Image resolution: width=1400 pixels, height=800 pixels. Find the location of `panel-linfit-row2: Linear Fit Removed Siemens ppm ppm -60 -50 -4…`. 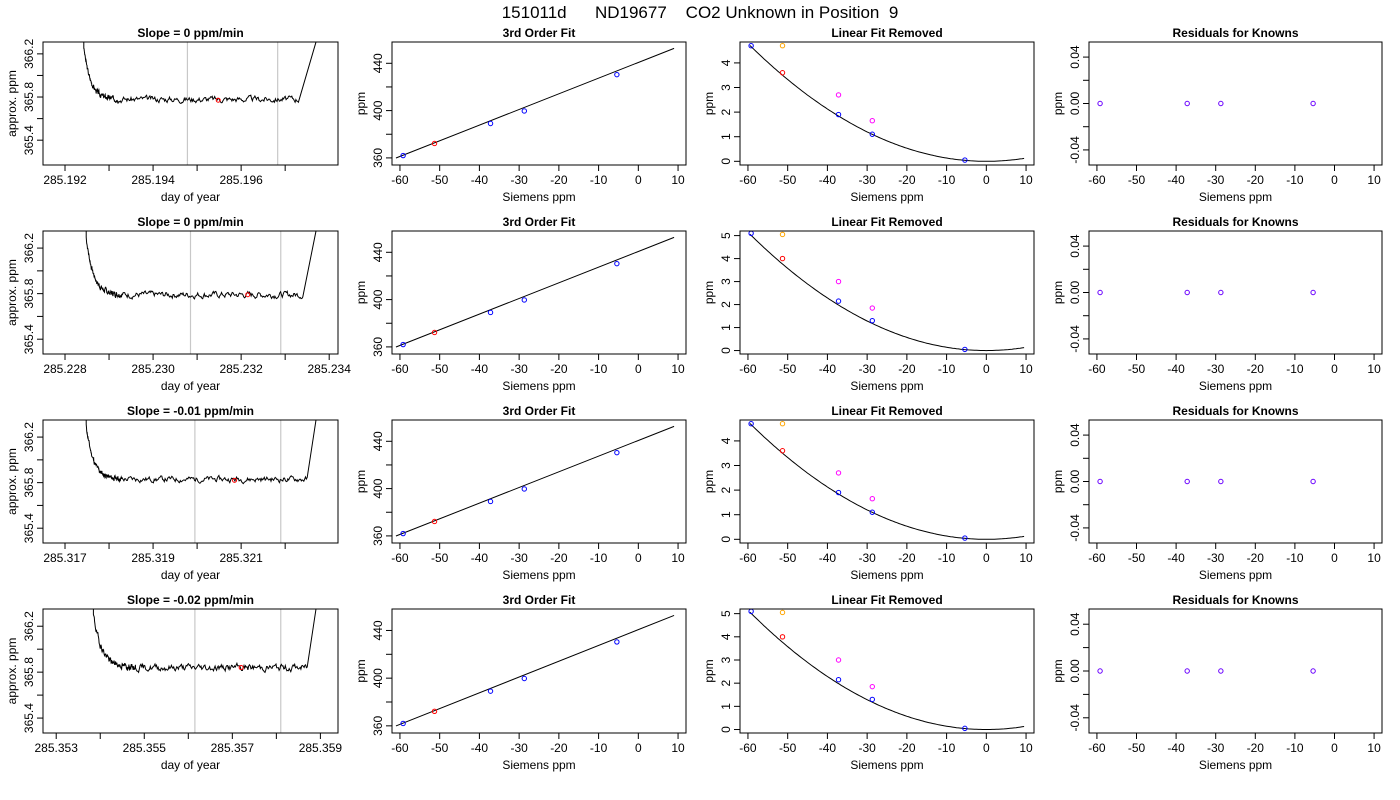

panel-linfit-row2: Linear Fit Removed Siemens ppm ppm -60 -50 -4… is located at coordinates (868, 304).